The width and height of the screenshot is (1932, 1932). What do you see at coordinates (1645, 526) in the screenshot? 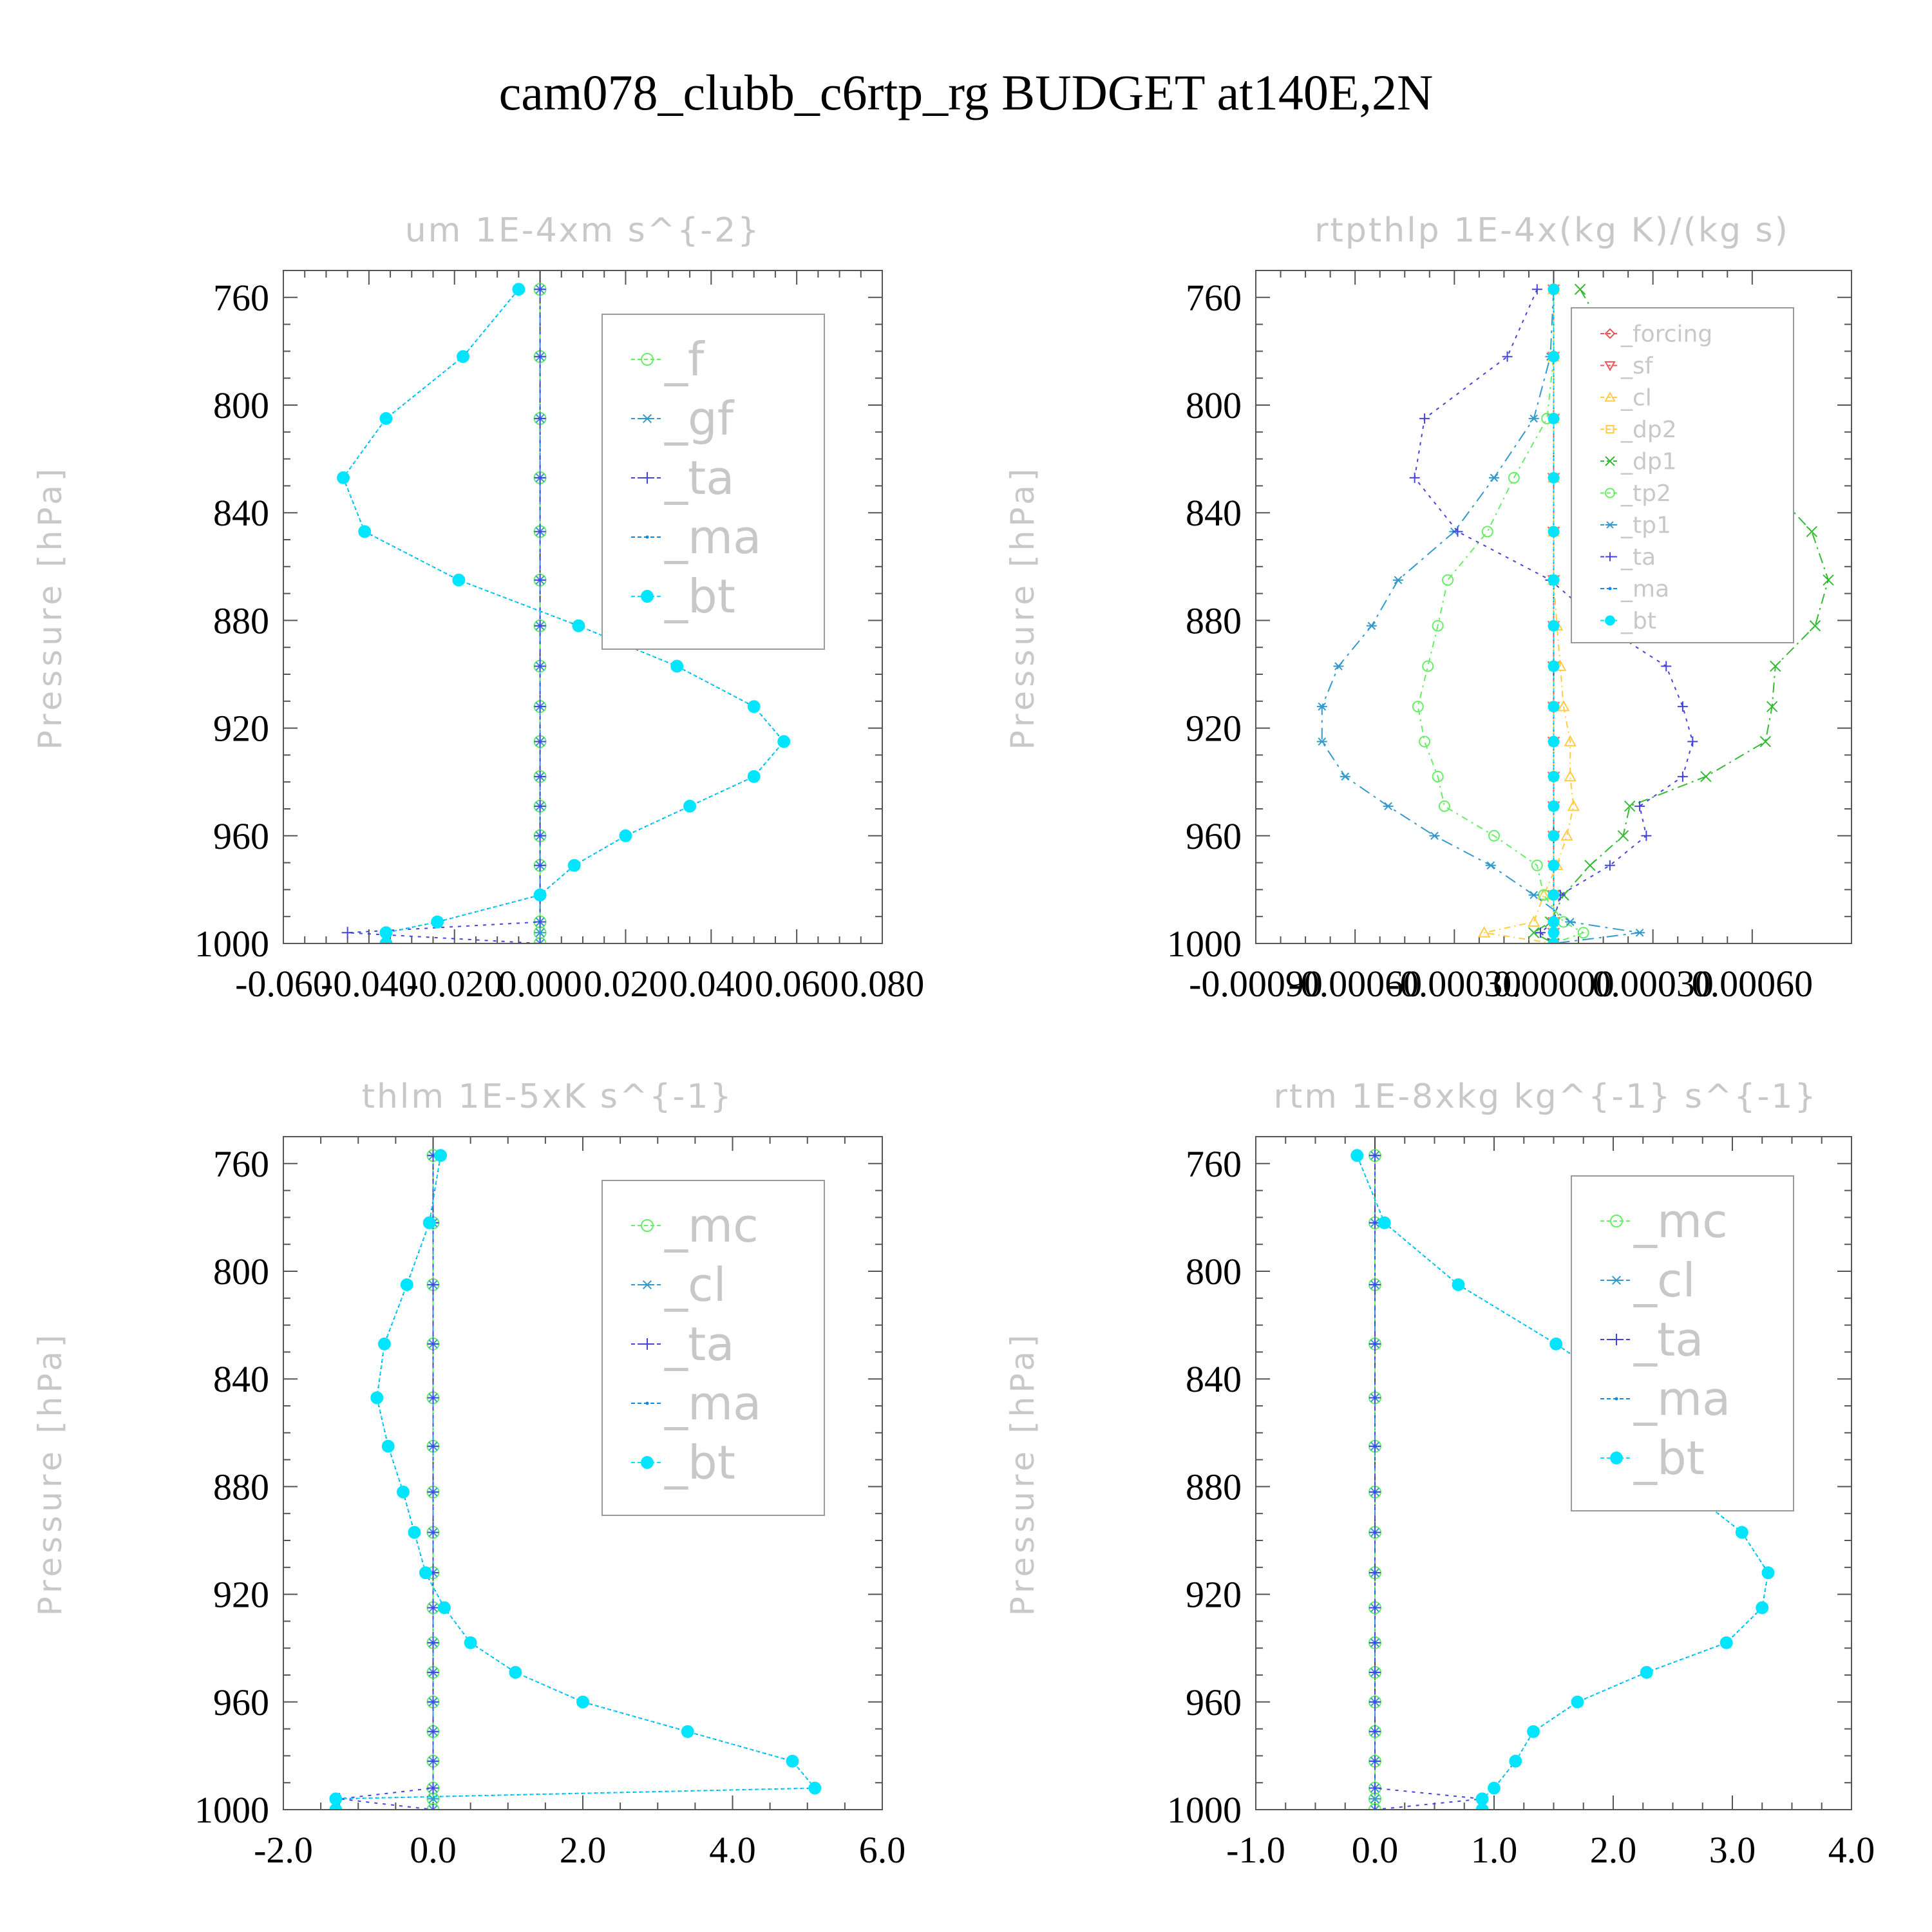
I see `legend-label-tp1: _tp1` at bounding box center [1645, 526].